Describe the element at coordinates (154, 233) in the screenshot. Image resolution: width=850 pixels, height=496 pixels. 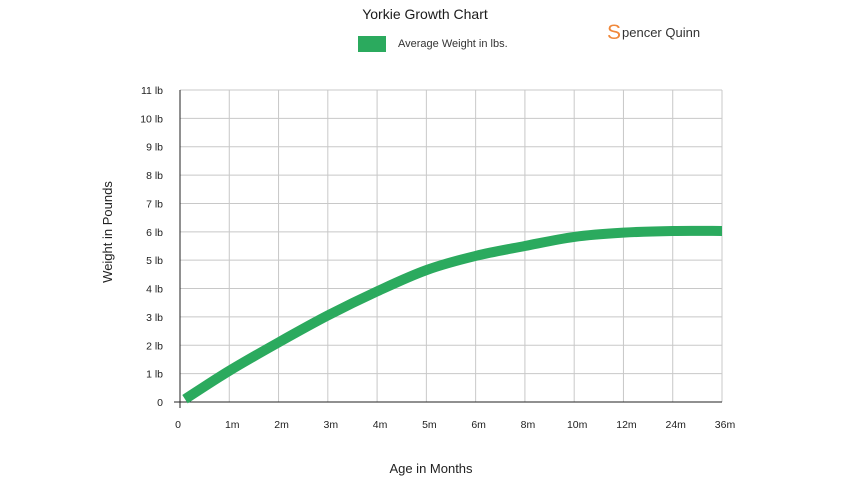
I see `y-tick-label: 6 lb` at that location.